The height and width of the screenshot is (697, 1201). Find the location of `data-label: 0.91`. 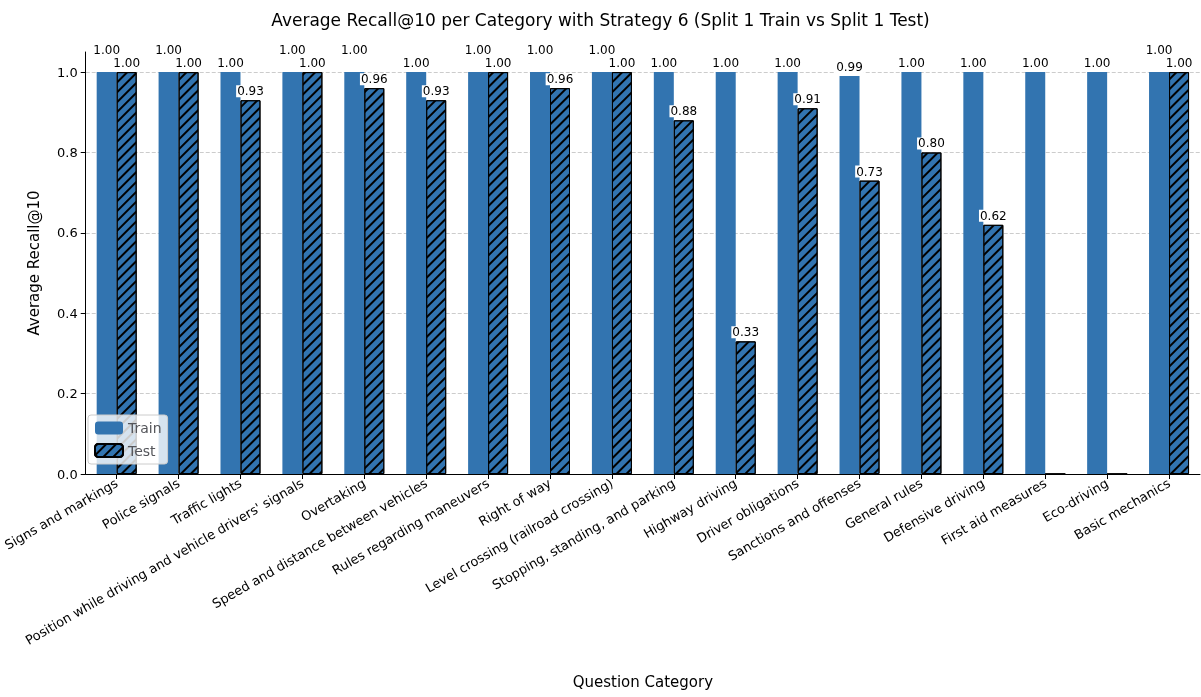

data-label: 0.91 is located at coordinates (807, 99).